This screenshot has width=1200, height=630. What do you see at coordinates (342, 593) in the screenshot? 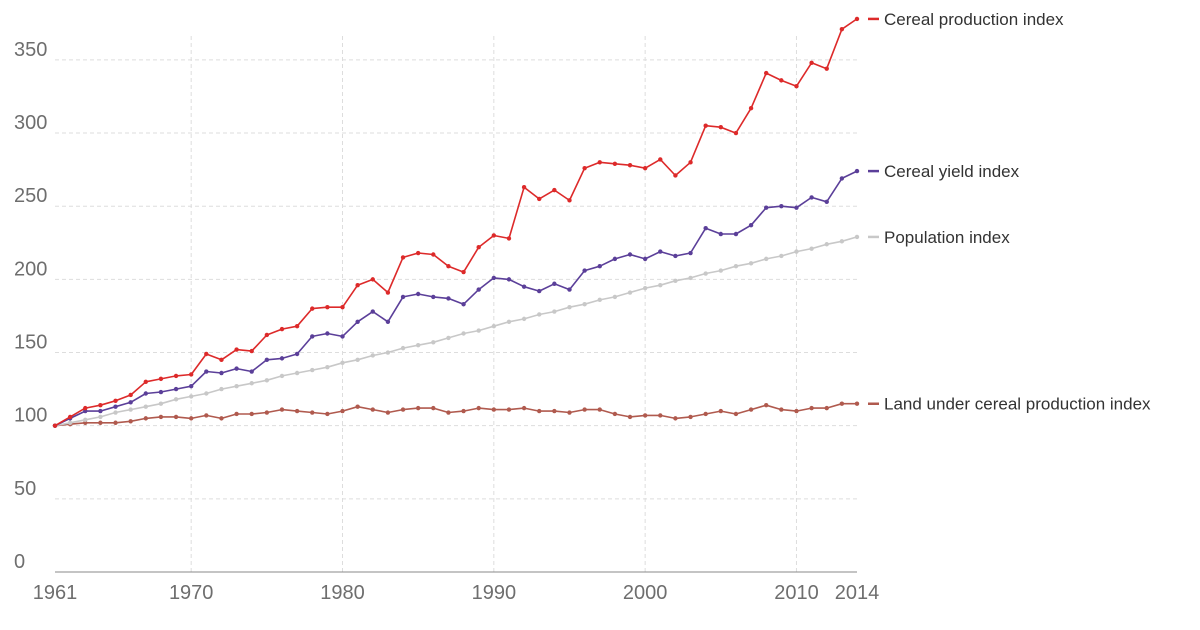
I see `x-tick-label: 1980` at bounding box center [342, 593].